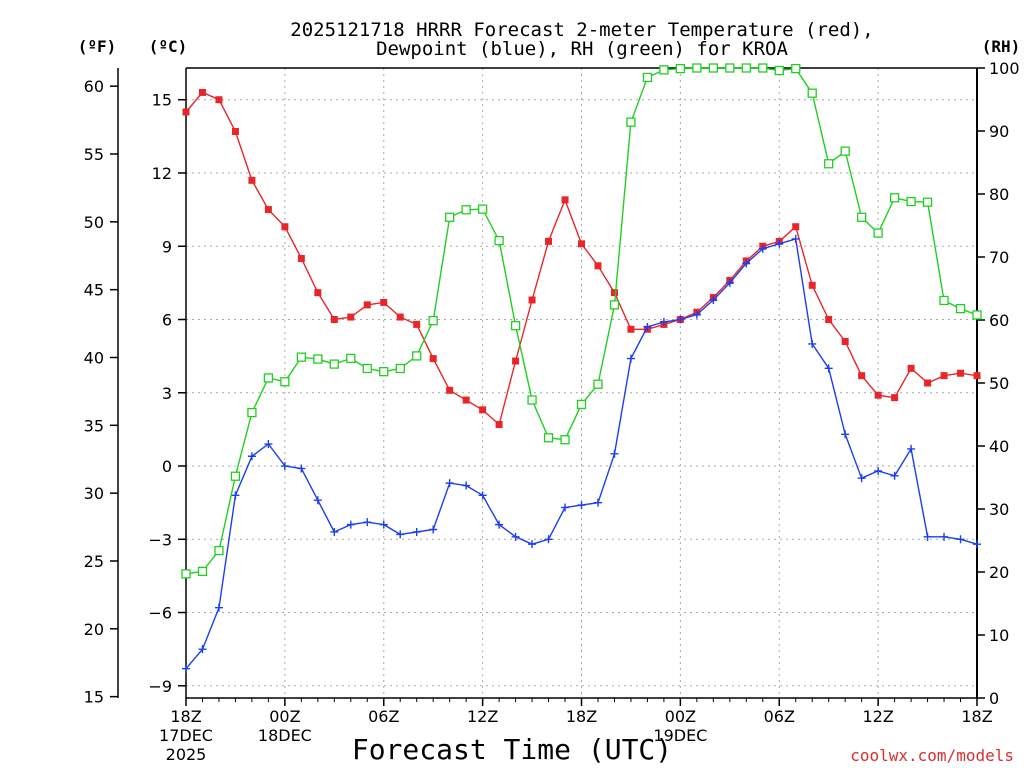  I want to click on x-tick-label: 18DEC, so click(285, 735).